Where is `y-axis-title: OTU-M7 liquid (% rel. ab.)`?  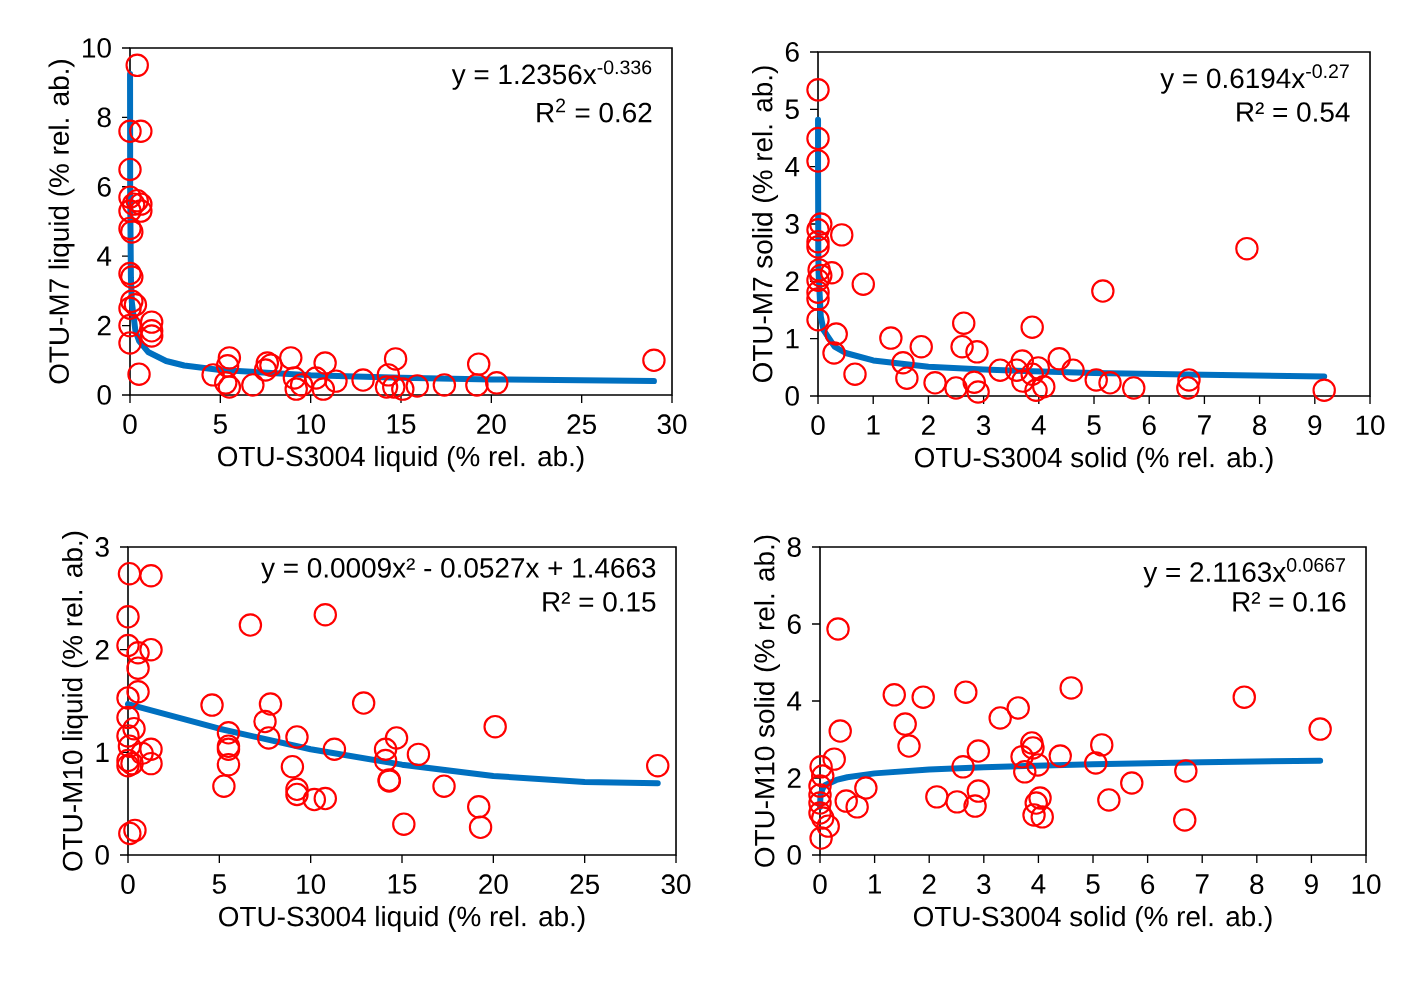
y-axis-title: OTU-M7 liquid (% rel. ab.) is located at coordinates (61, 222).